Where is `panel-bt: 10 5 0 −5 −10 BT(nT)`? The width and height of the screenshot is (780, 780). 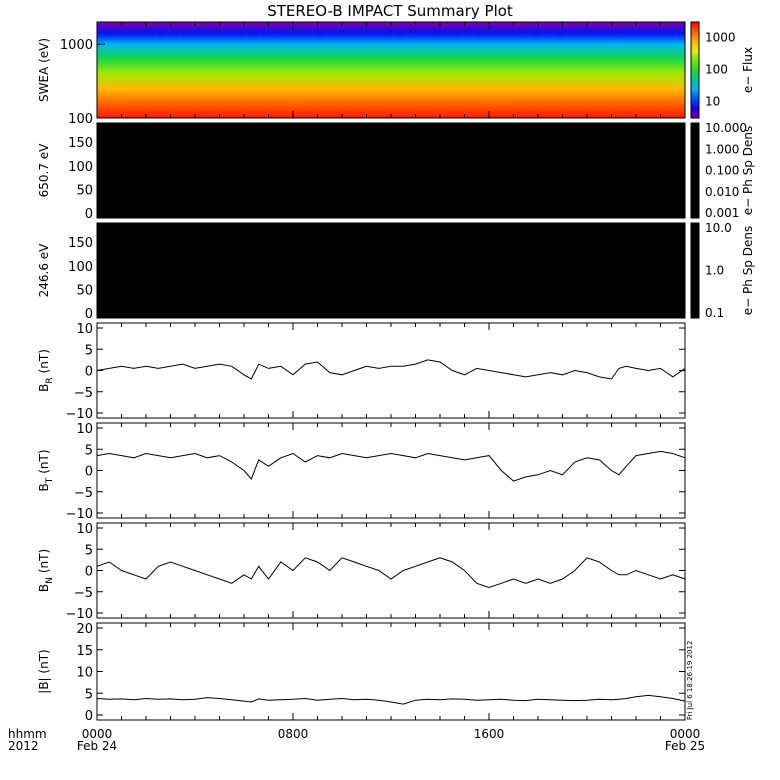 panel-bt: 10 5 0 −5 −10 BT(nT) is located at coordinates (361, 472).